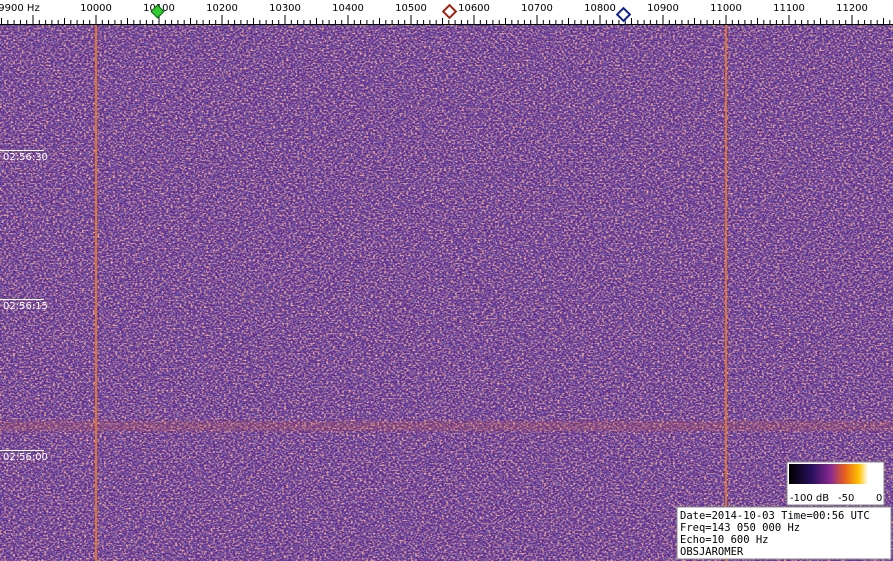 This screenshot has height=561, width=893. Describe the element at coordinates (809, 498) in the screenshot. I see `colorbar-label: -100 dB` at that location.